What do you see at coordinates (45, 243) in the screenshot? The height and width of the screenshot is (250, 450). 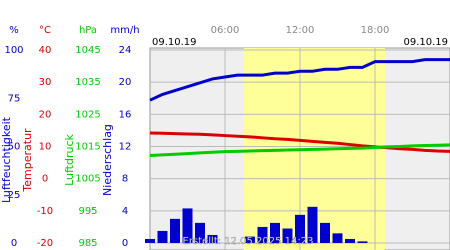 I see `y-tick-label: -20` at bounding box center [45, 243].